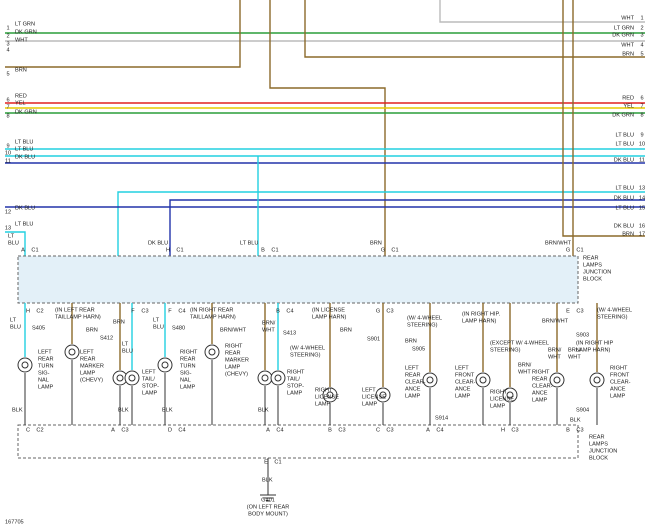 This screenshot has height=532, width=650. Describe the element at coordinates (46, 366) in the screenshot. I see `label: TURN` at that location.